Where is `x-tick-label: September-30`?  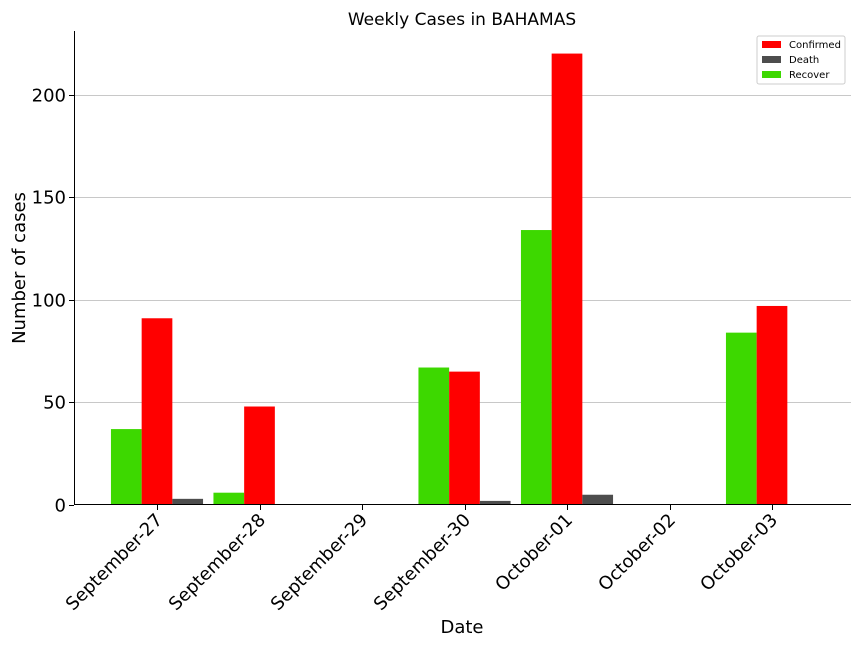
x-tick-label: September-30 is located at coordinates (422, 562).